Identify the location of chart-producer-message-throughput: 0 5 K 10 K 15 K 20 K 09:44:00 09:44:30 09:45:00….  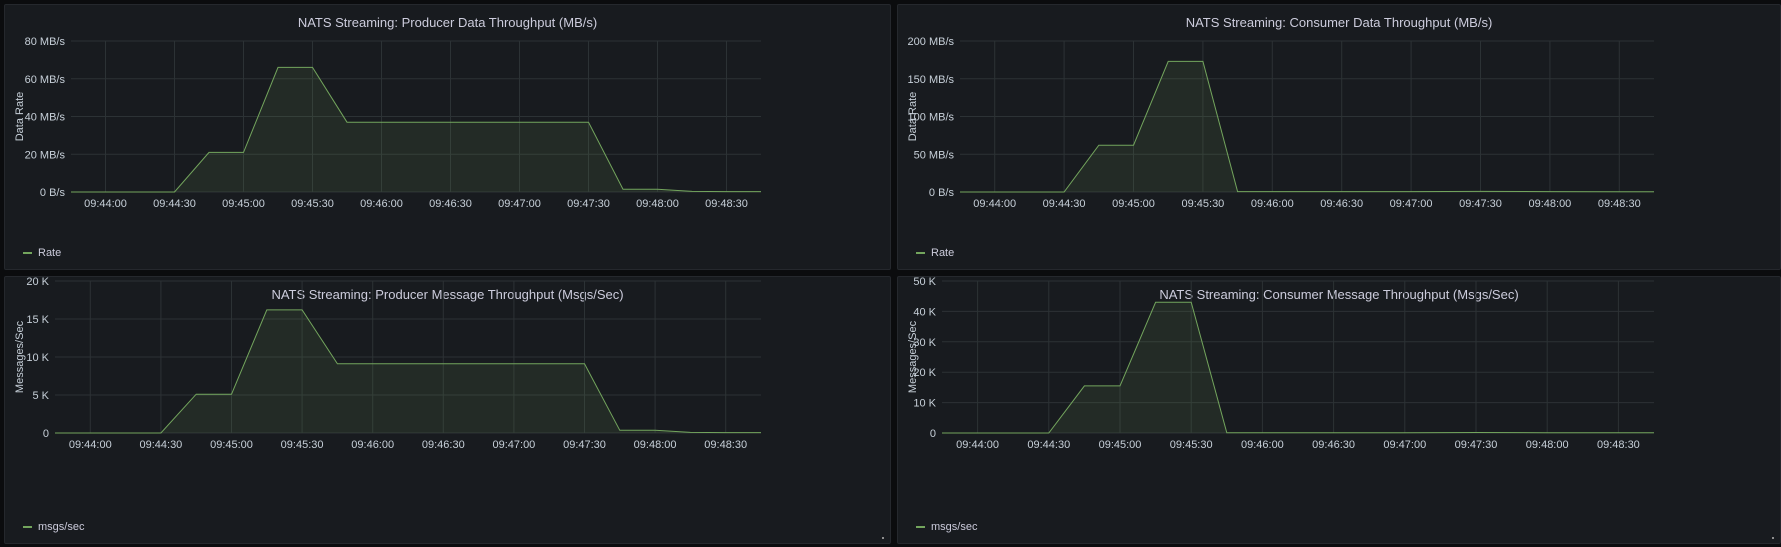
(388, 364).